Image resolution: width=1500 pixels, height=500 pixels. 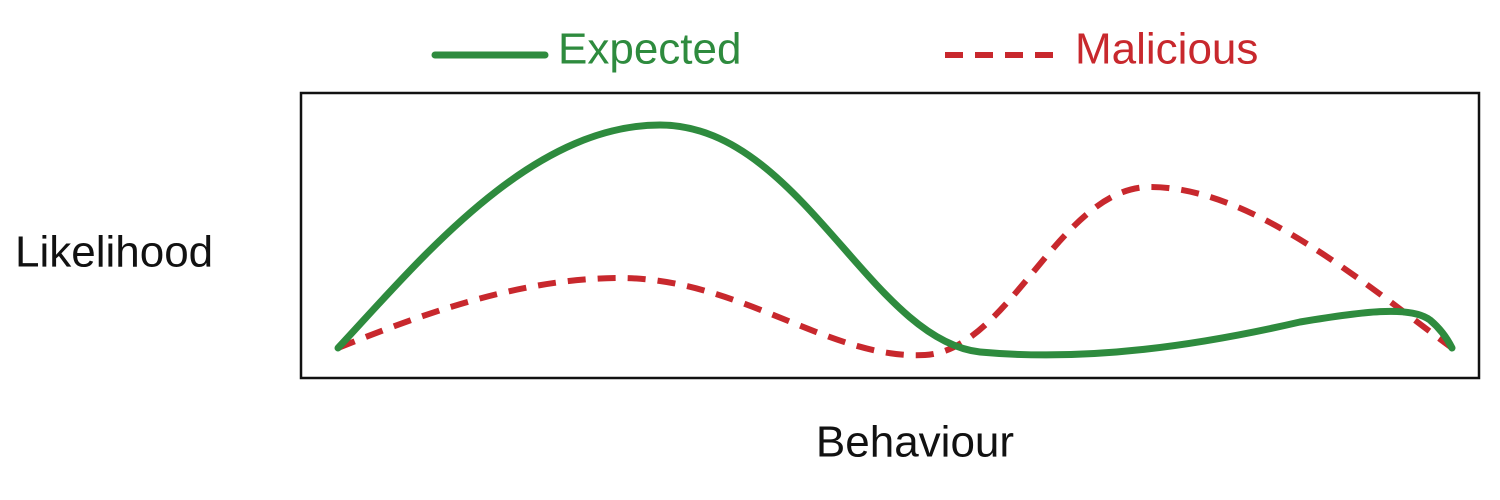 I want to click on y-axis-label: Likelihood, so click(x=114, y=252).